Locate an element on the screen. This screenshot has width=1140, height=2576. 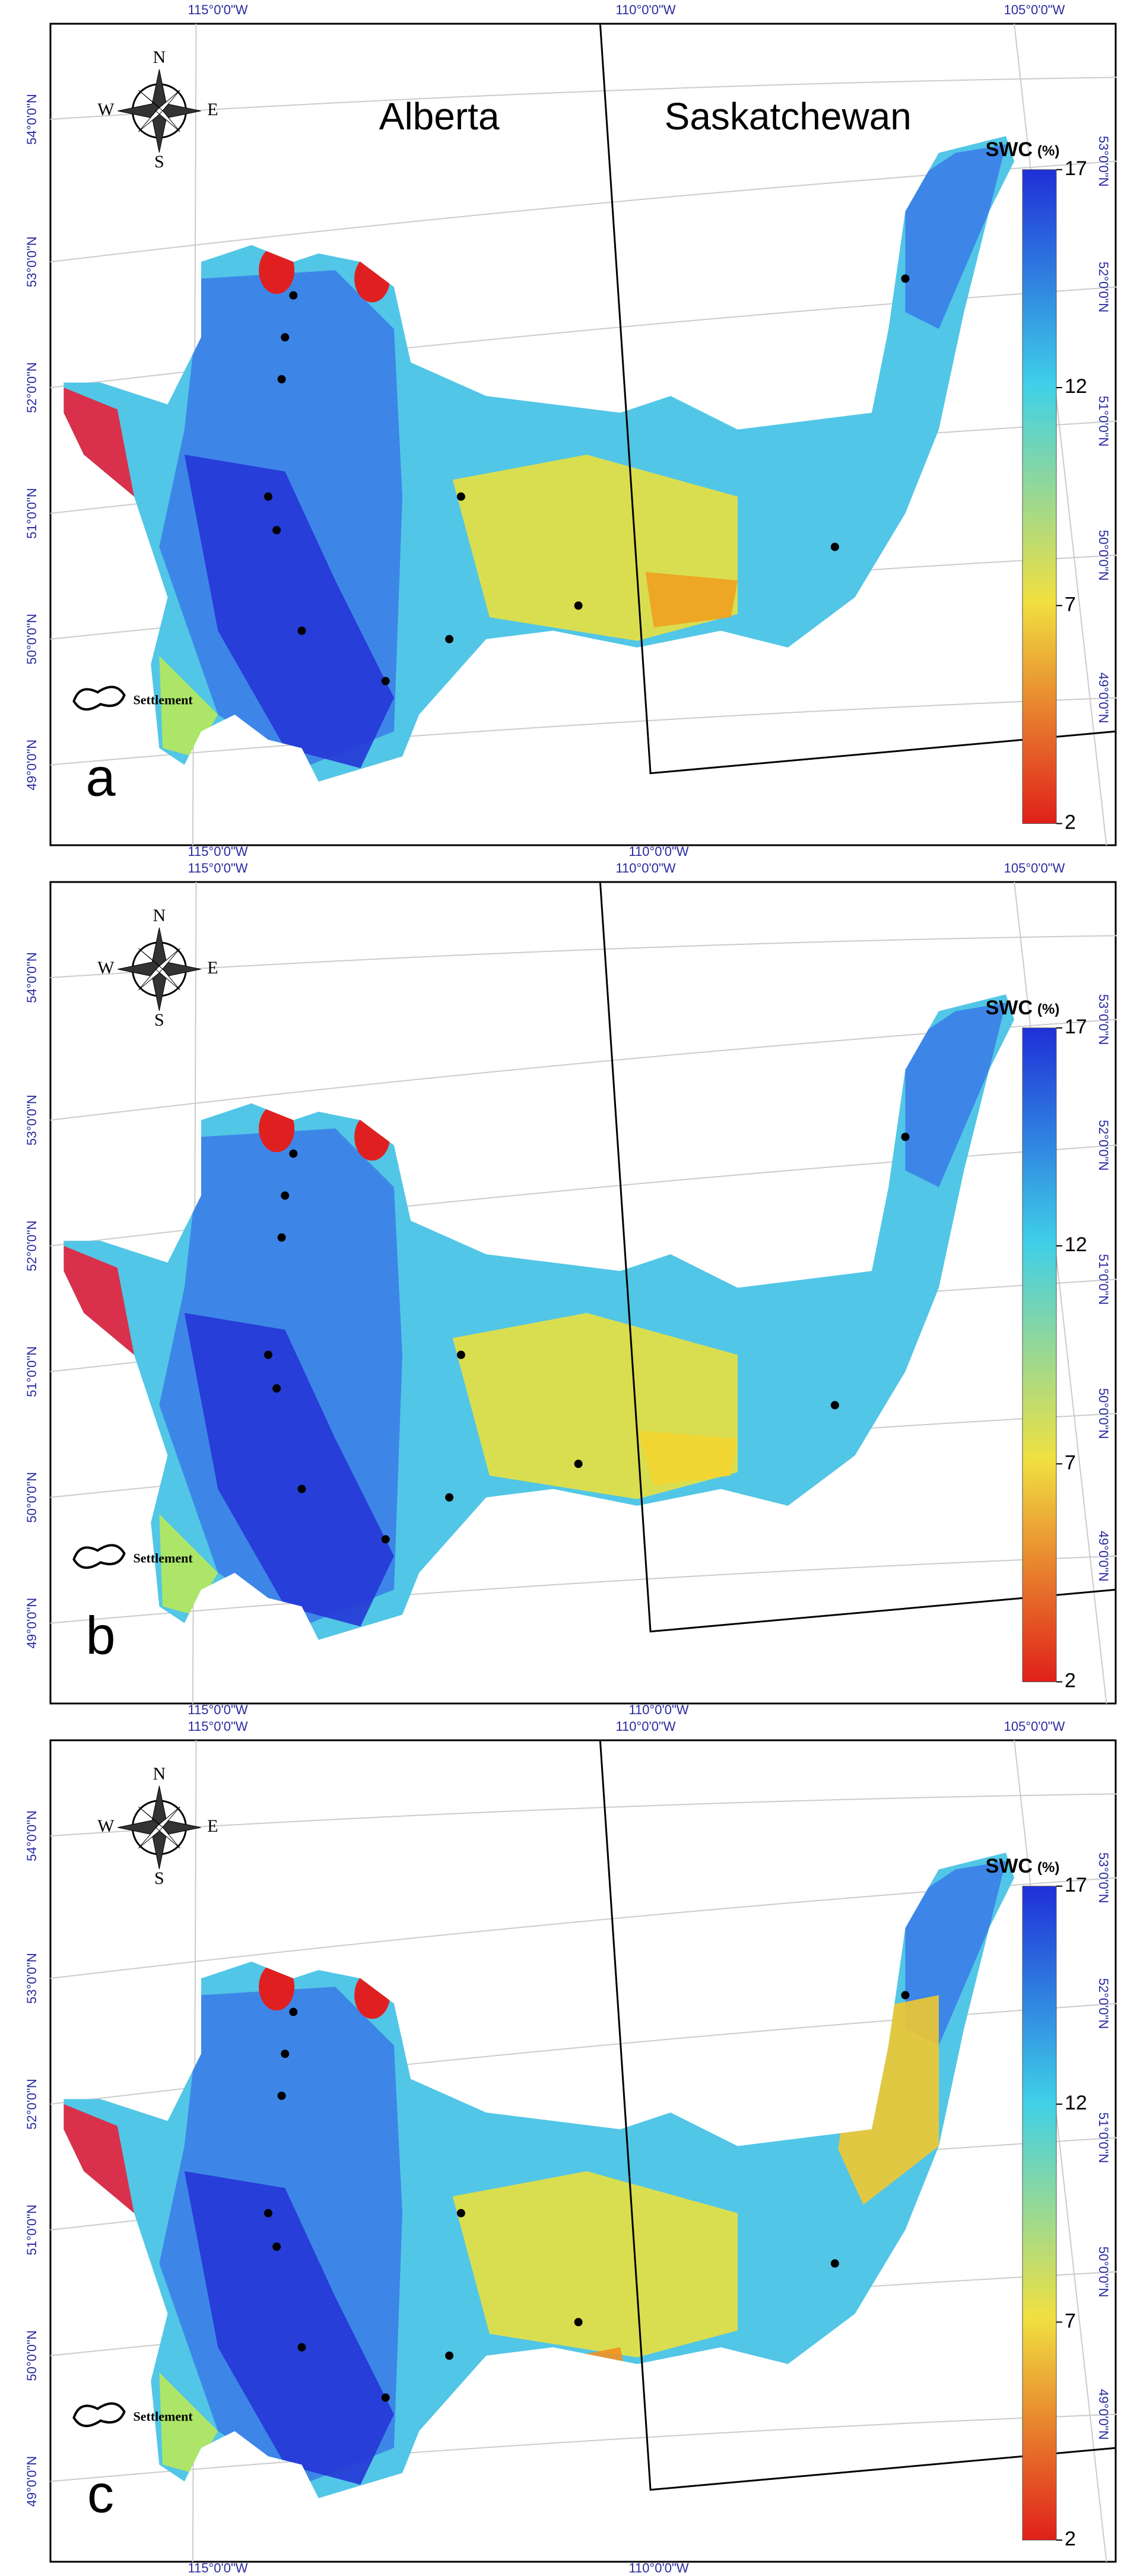
province-label: Saskatchewan is located at coordinates (788, 116).